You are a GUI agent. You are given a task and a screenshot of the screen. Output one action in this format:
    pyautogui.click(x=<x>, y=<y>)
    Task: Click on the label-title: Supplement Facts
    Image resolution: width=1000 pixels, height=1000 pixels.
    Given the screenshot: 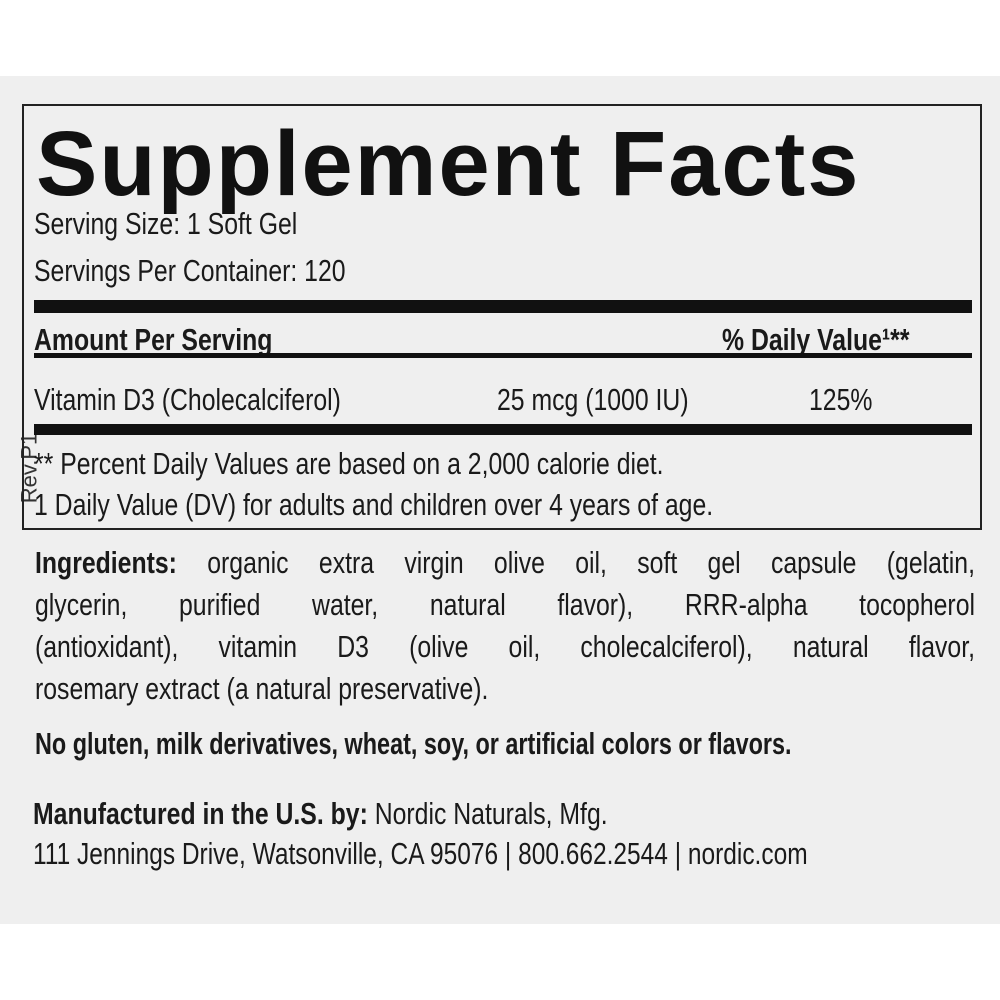 What is the action you would take?
    pyautogui.click(x=448, y=164)
    